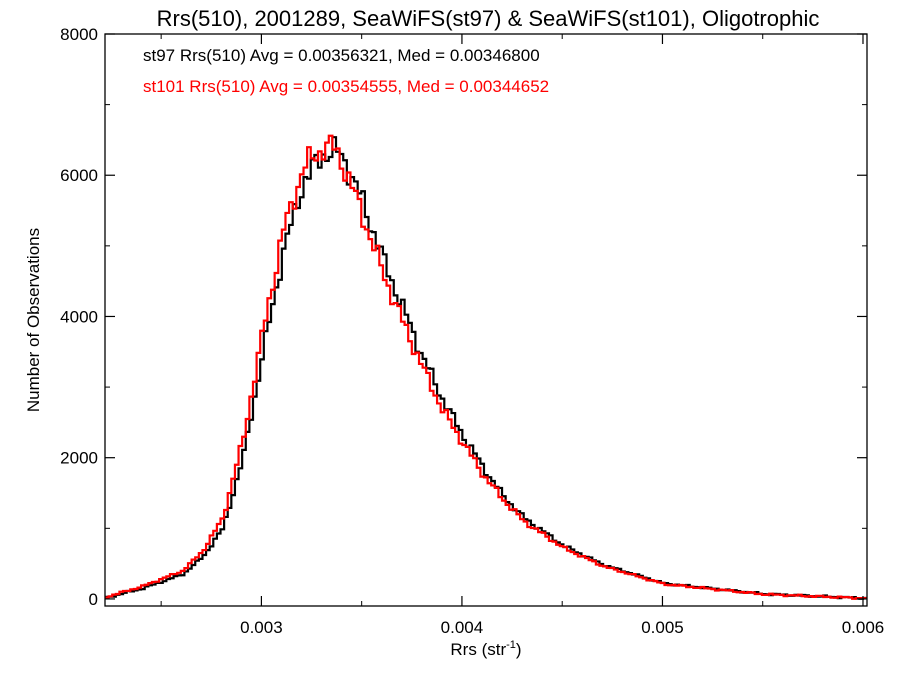  Describe the element at coordinates (478, 649) in the screenshot. I see `x-axis-label-main: Rrs (str` at that location.